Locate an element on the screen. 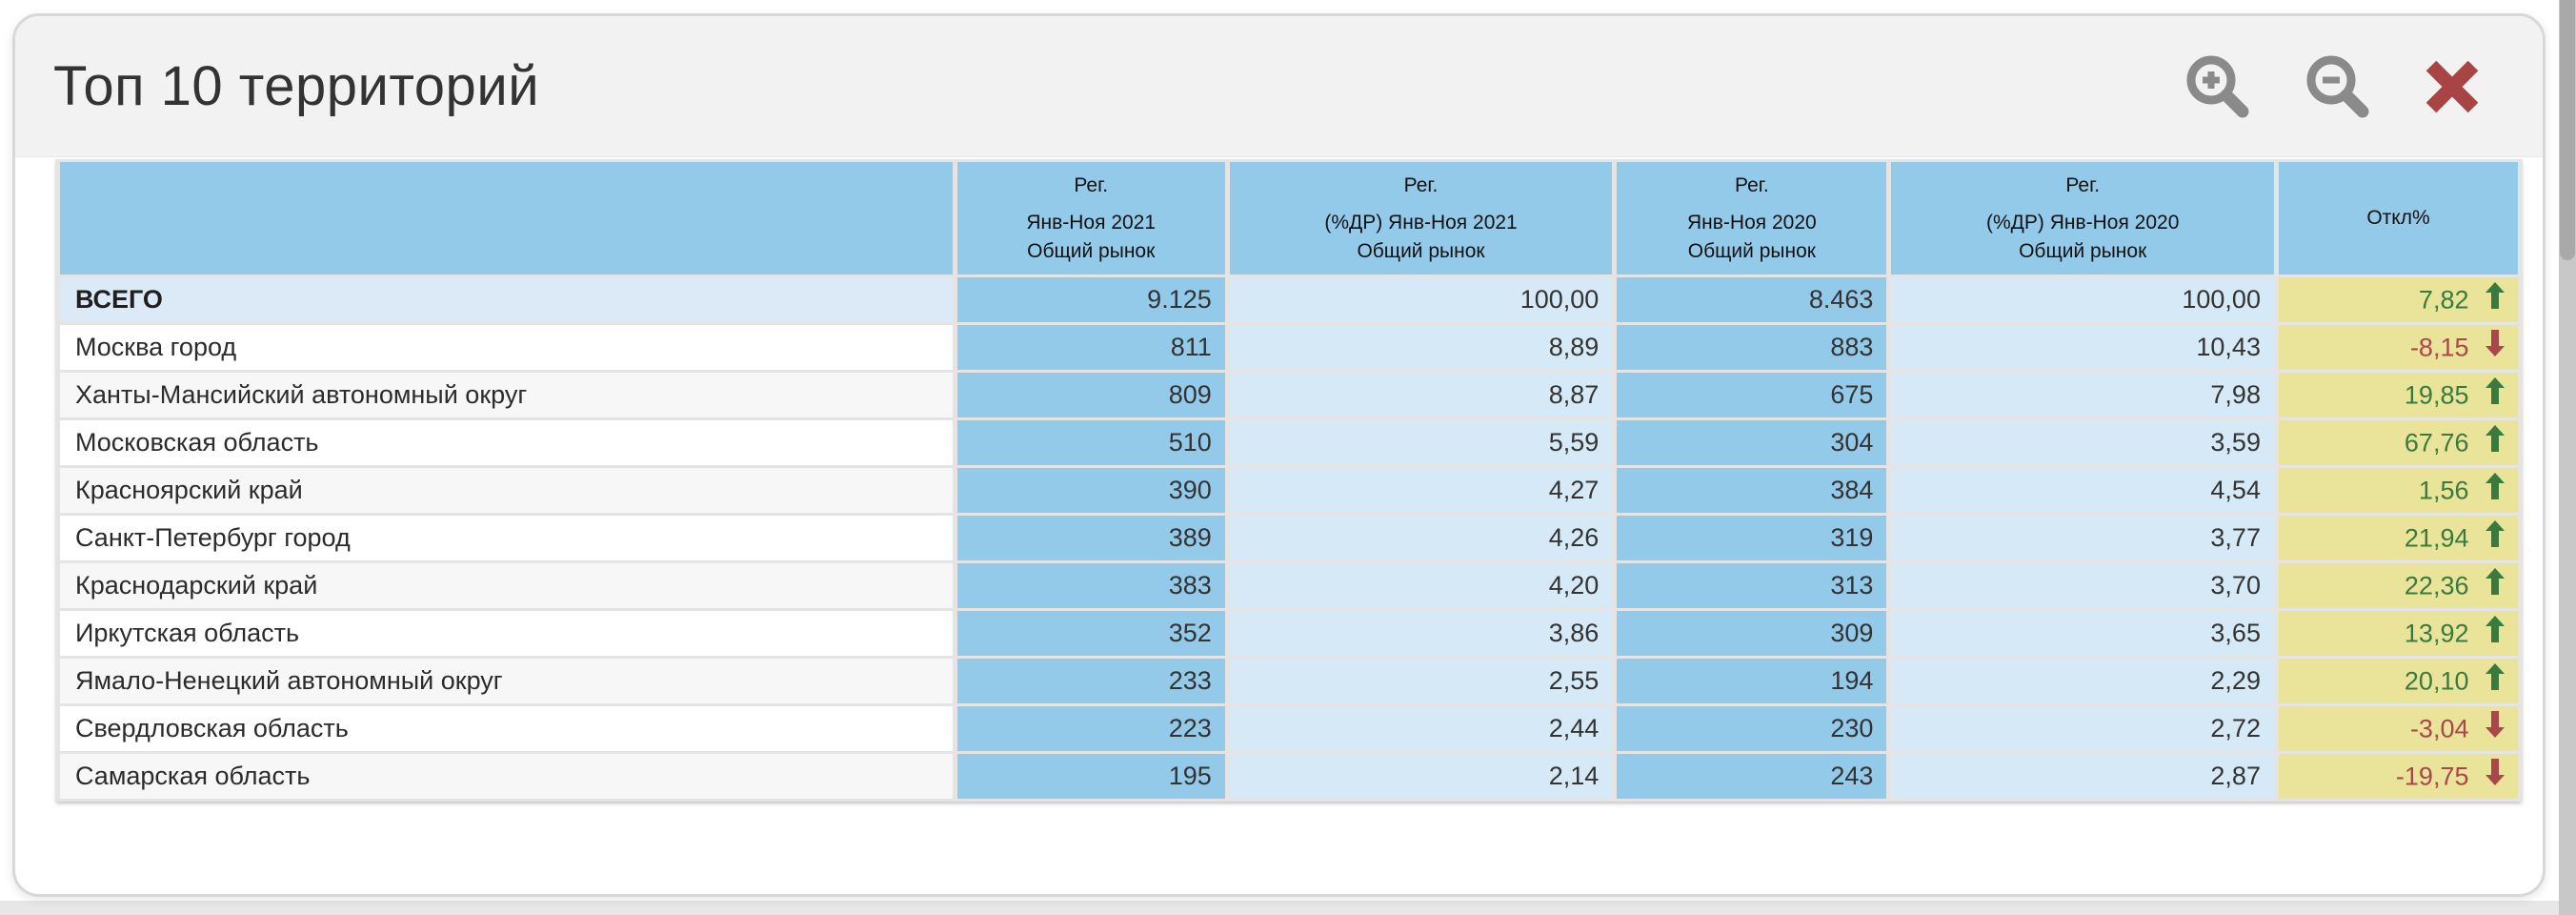 This screenshot has height=915, width=2576. scrollbar-thumb is located at coordinates (2567, 130).